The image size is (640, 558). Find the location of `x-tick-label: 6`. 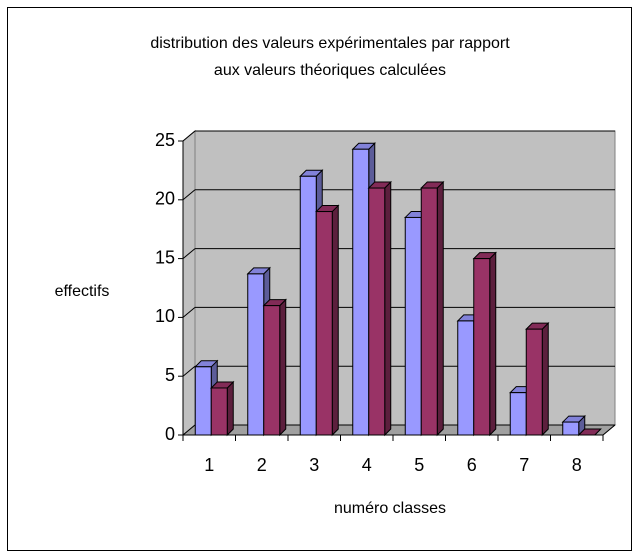

x-tick-label: 6 is located at coordinates (472, 465).